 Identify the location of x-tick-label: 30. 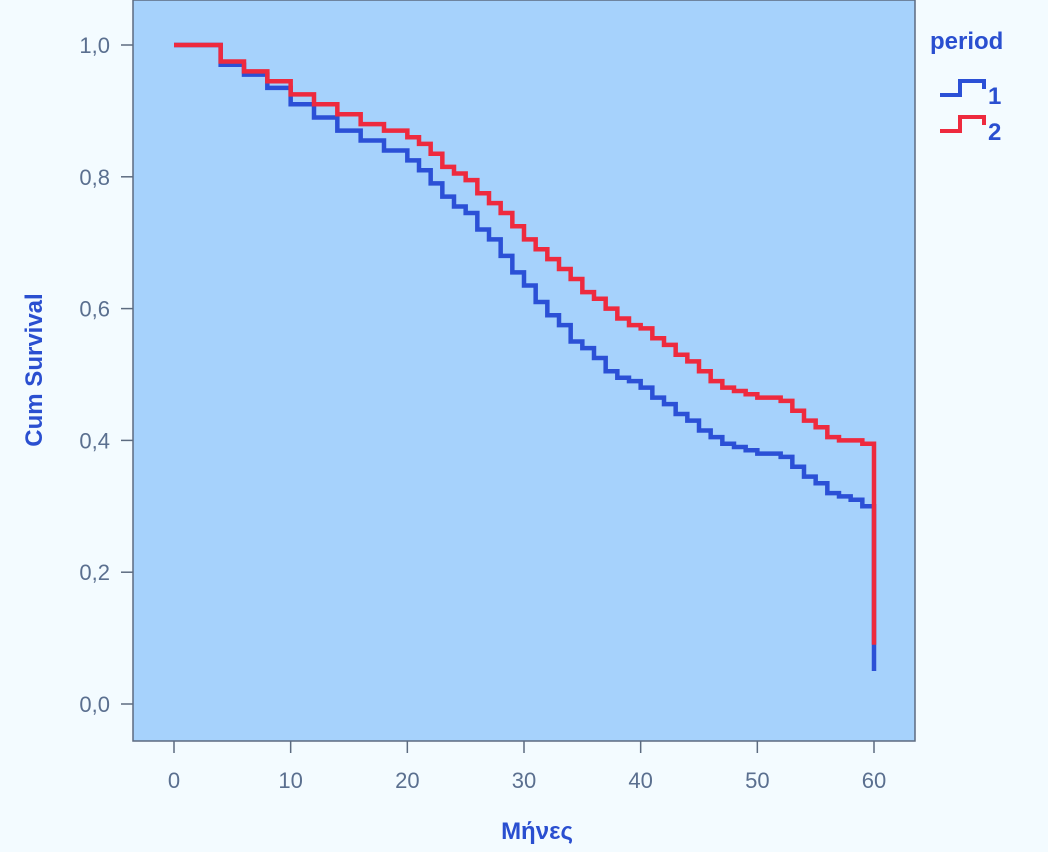
(524, 780).